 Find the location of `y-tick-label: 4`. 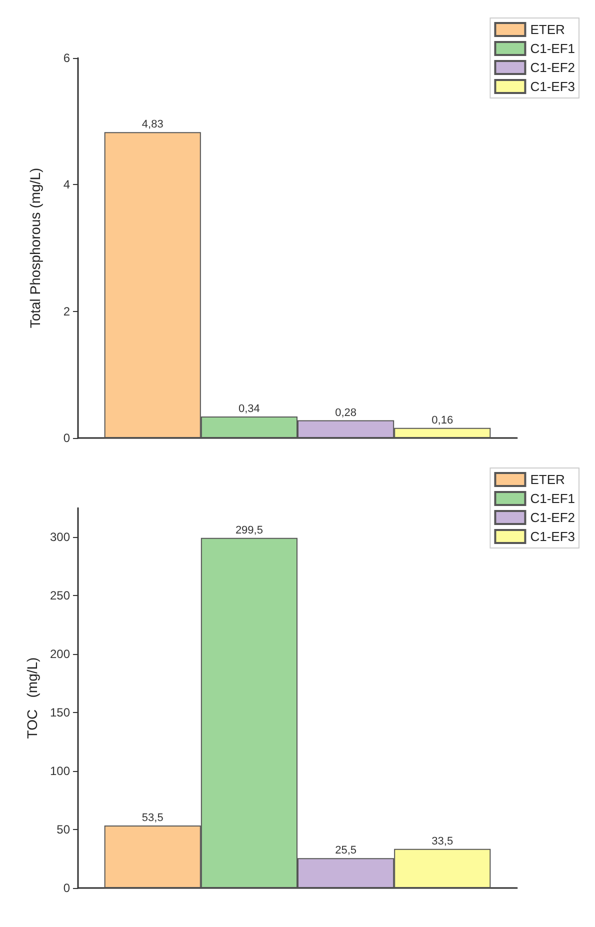

y-tick-label: 4 is located at coordinates (66, 185).